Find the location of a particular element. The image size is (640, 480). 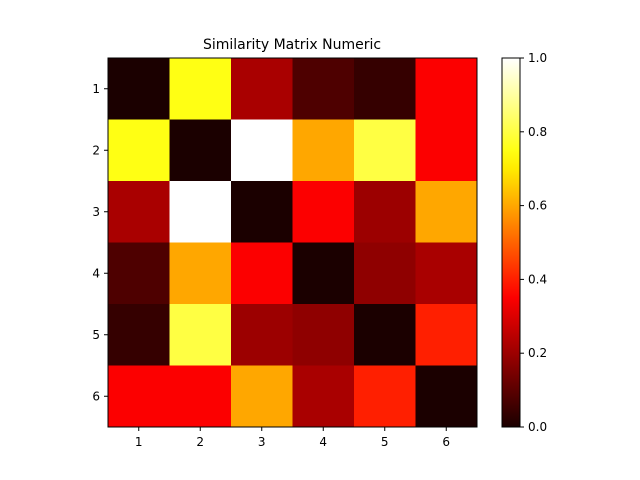

y-tick-label: 4 is located at coordinates (96, 273).